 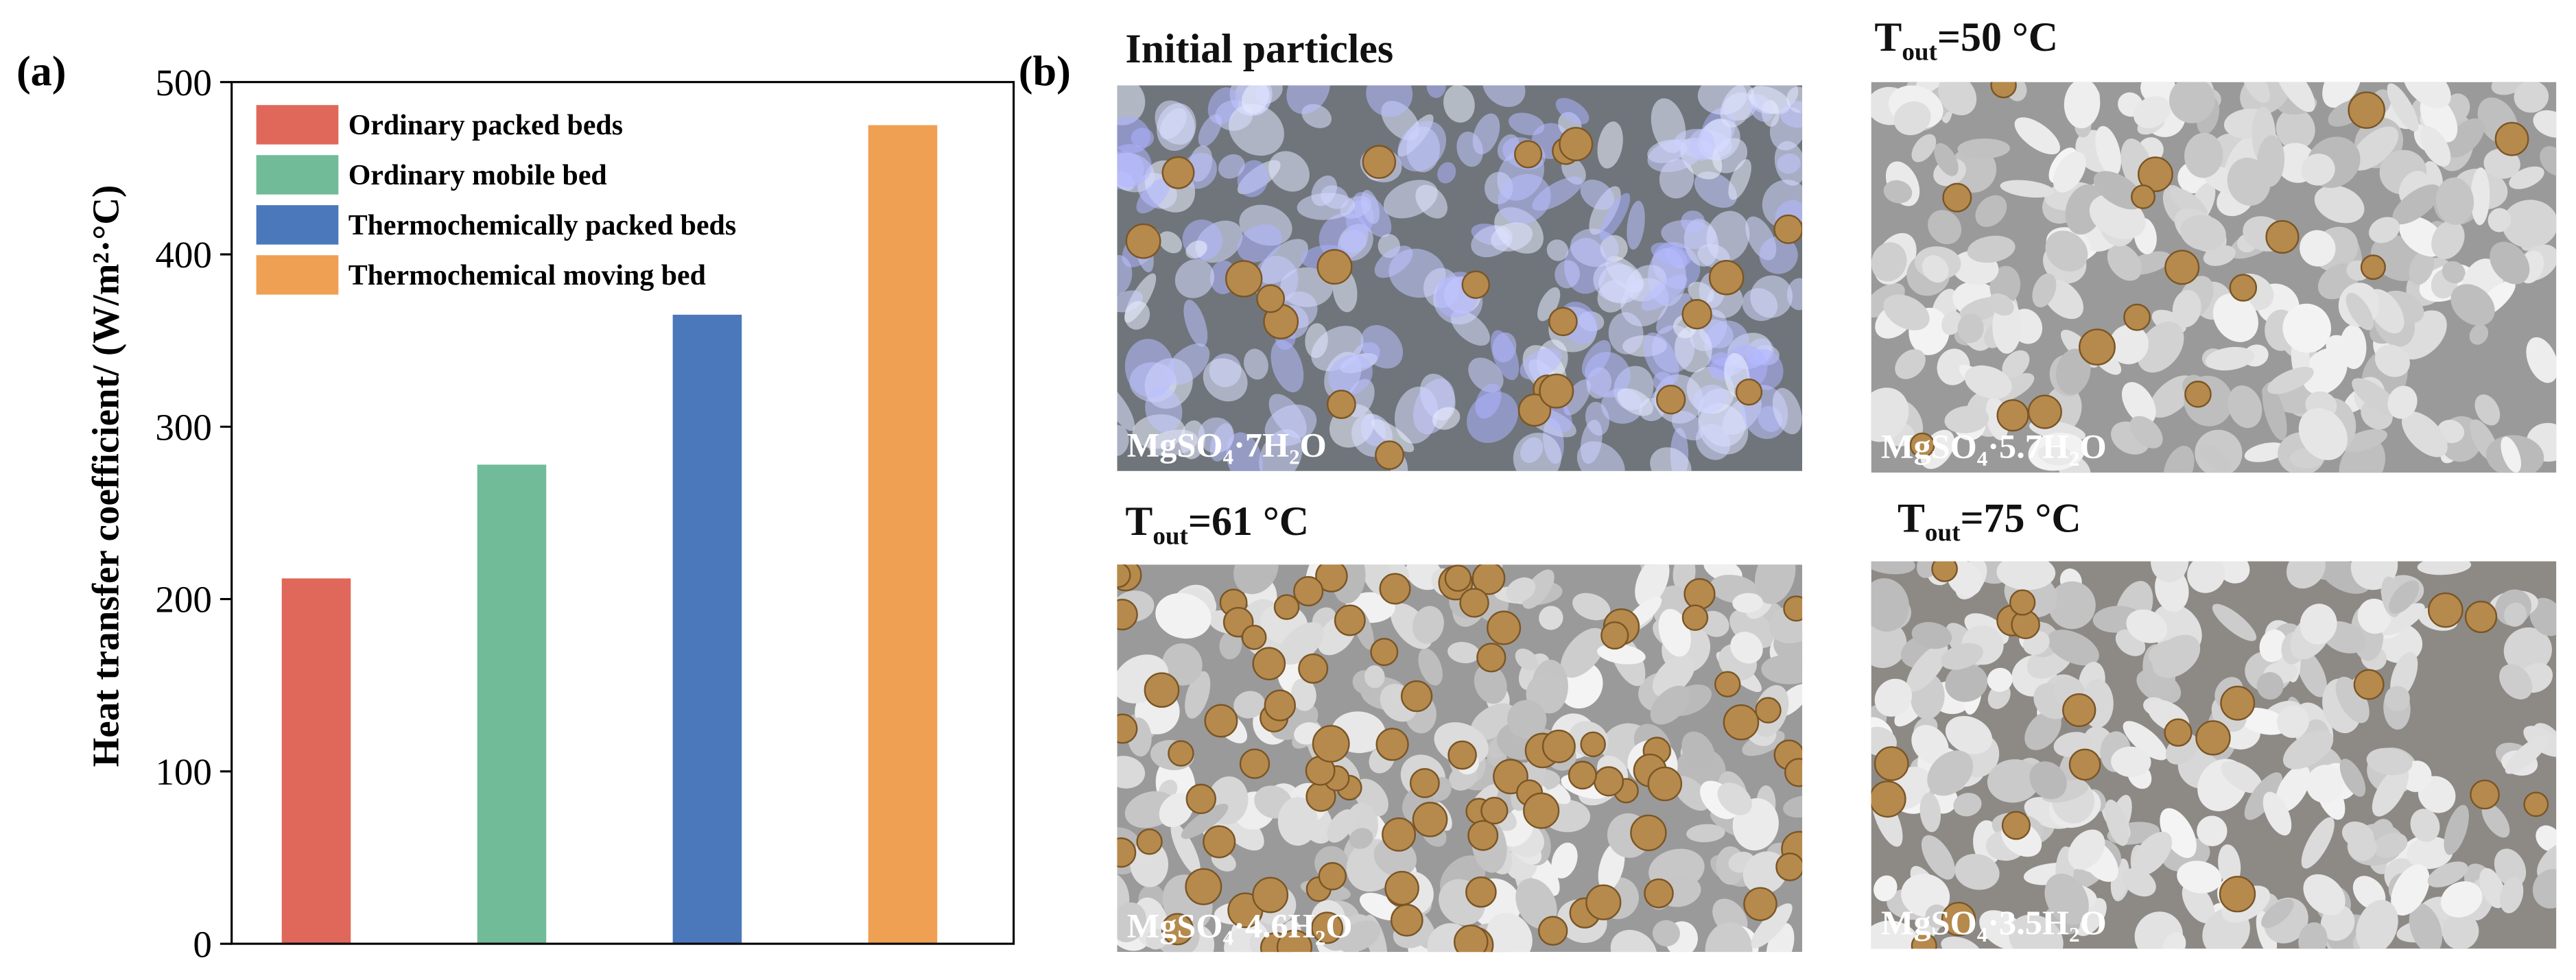 What do you see at coordinates (1982, 934) in the screenshot?
I see `subscript: 4` at bounding box center [1982, 934].